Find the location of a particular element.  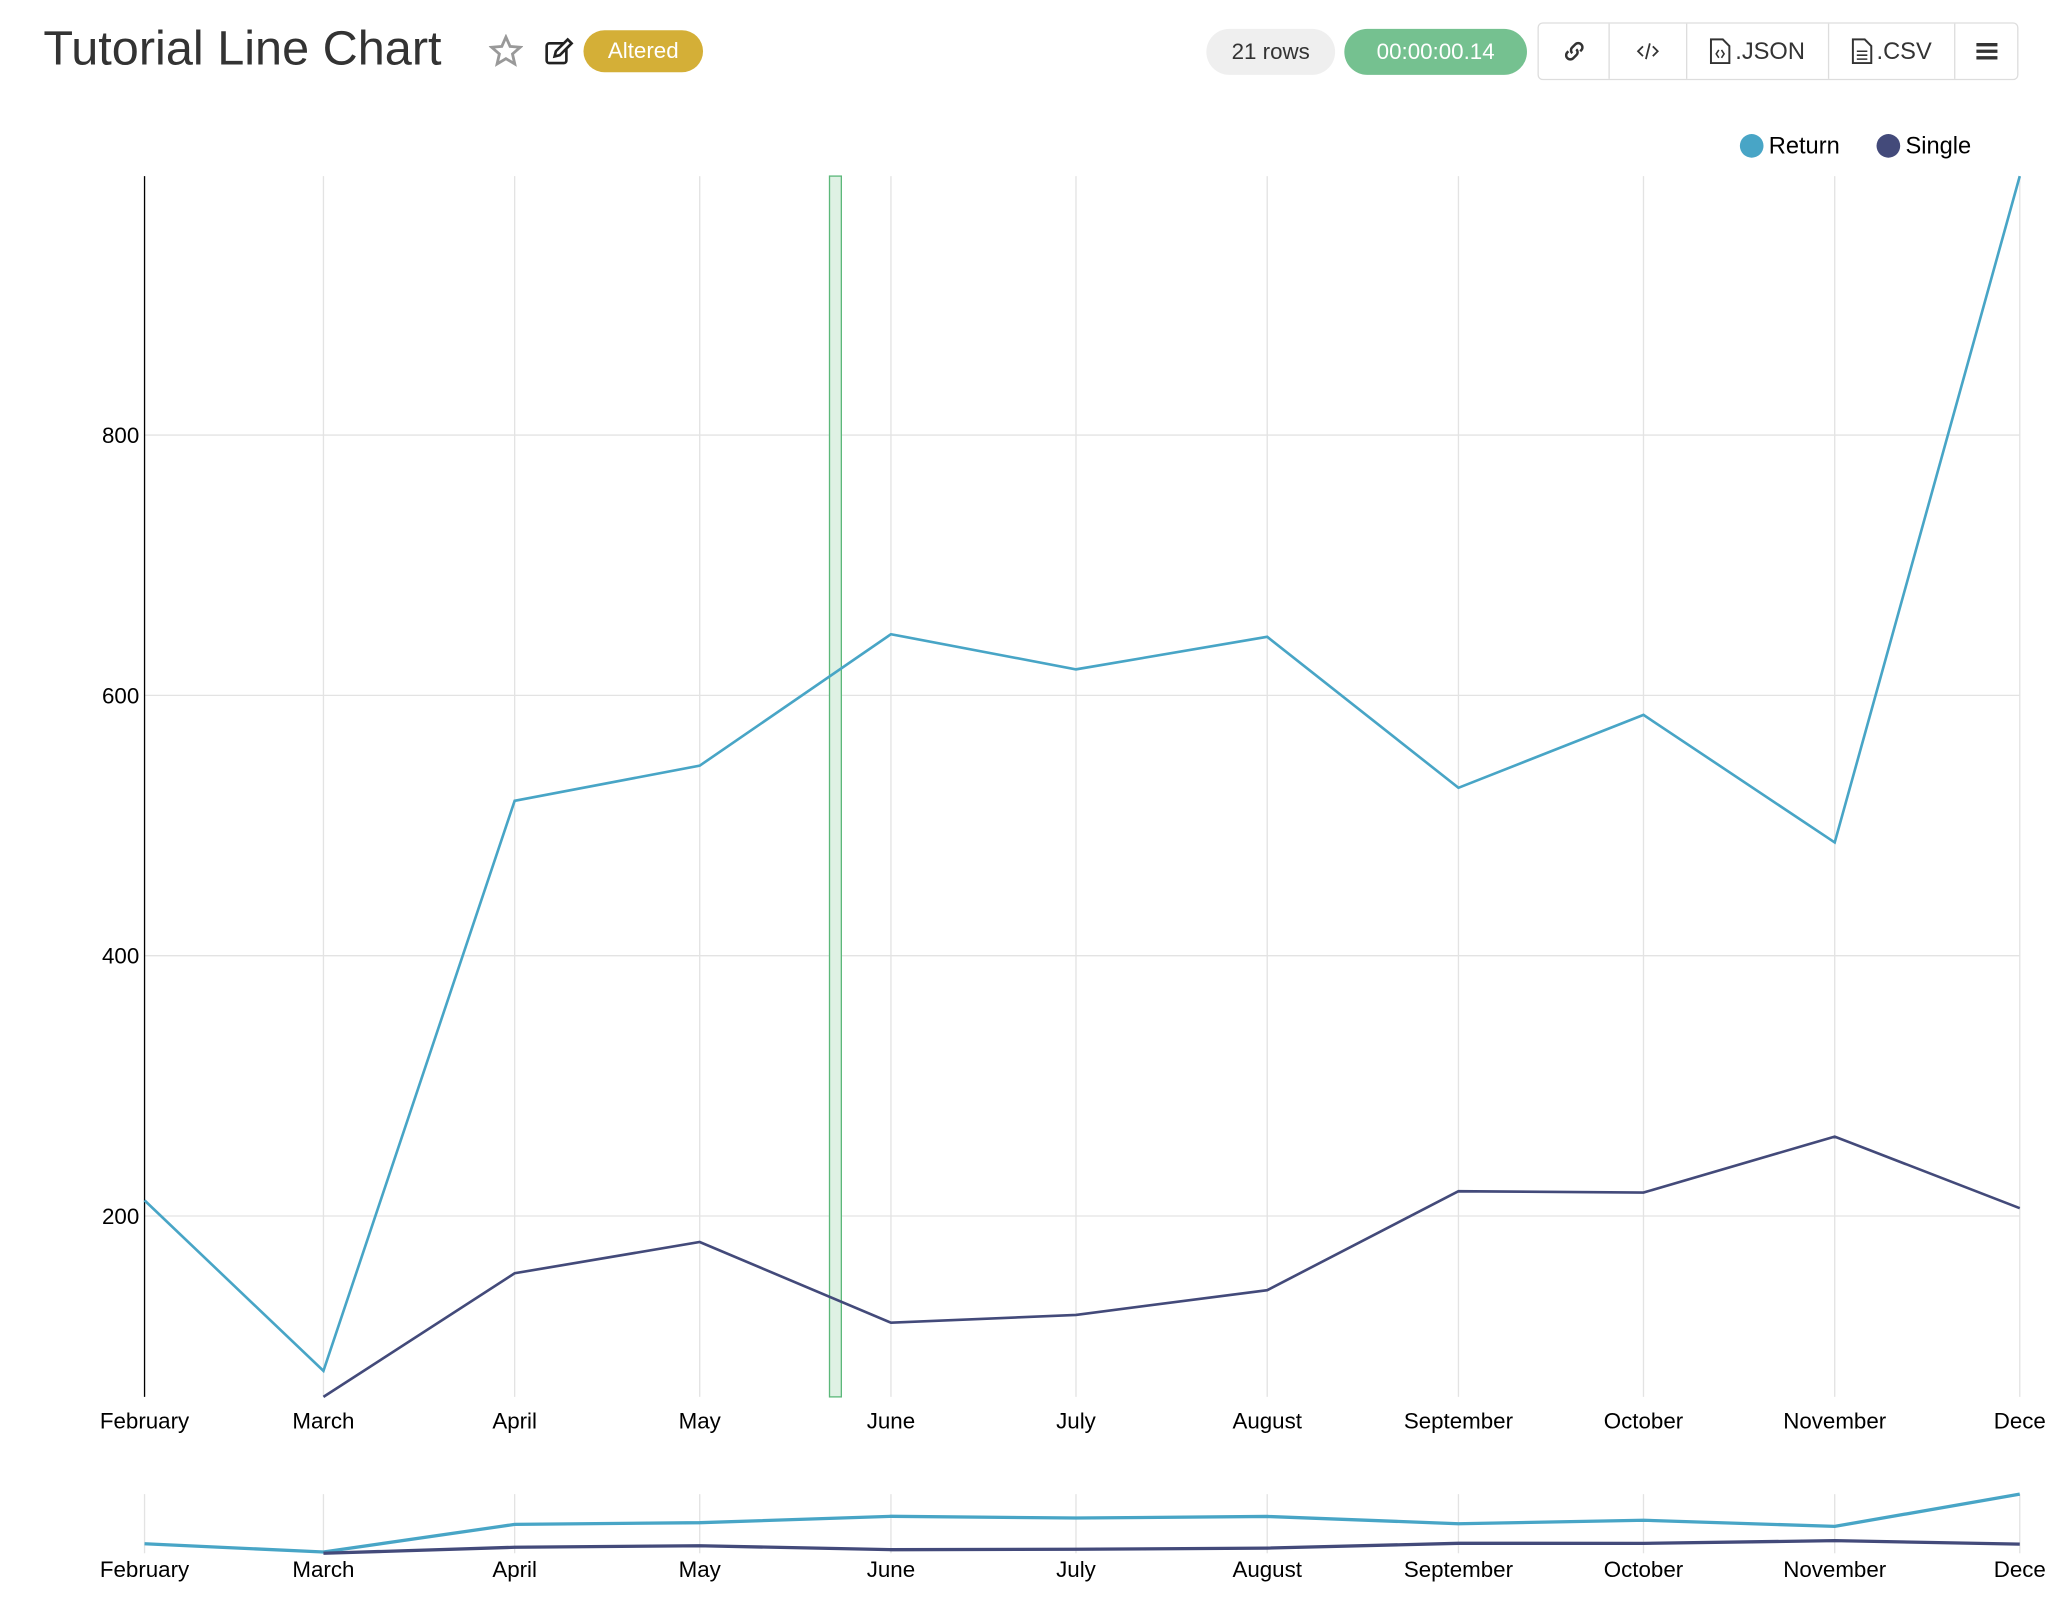

star-icon is located at coordinates (506, 51).